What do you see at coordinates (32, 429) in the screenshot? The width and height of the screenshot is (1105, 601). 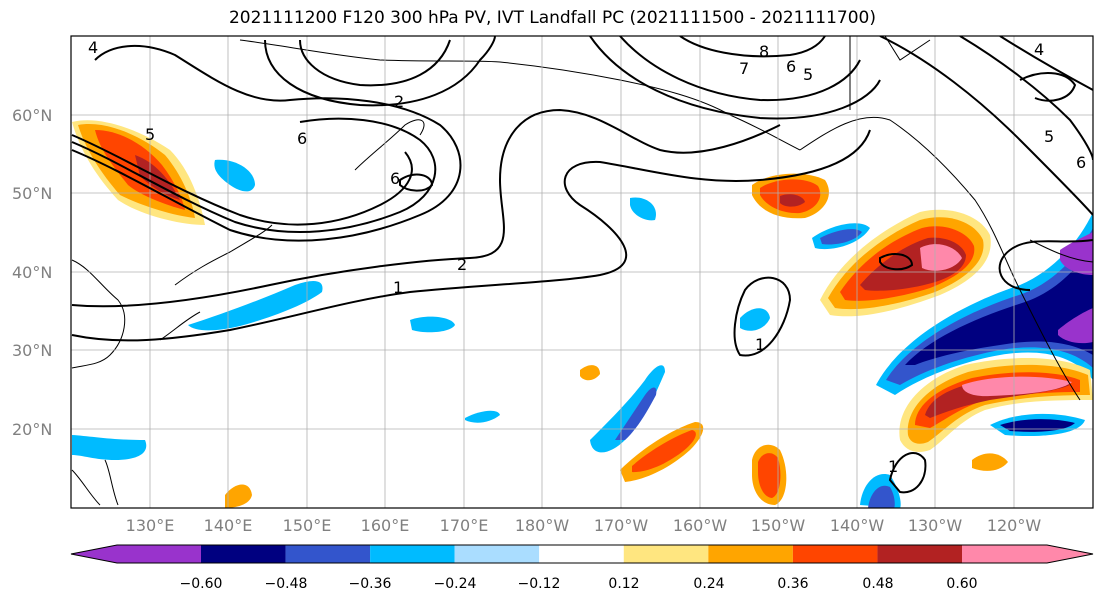 I see `lat-label: 20°N` at bounding box center [32, 429].